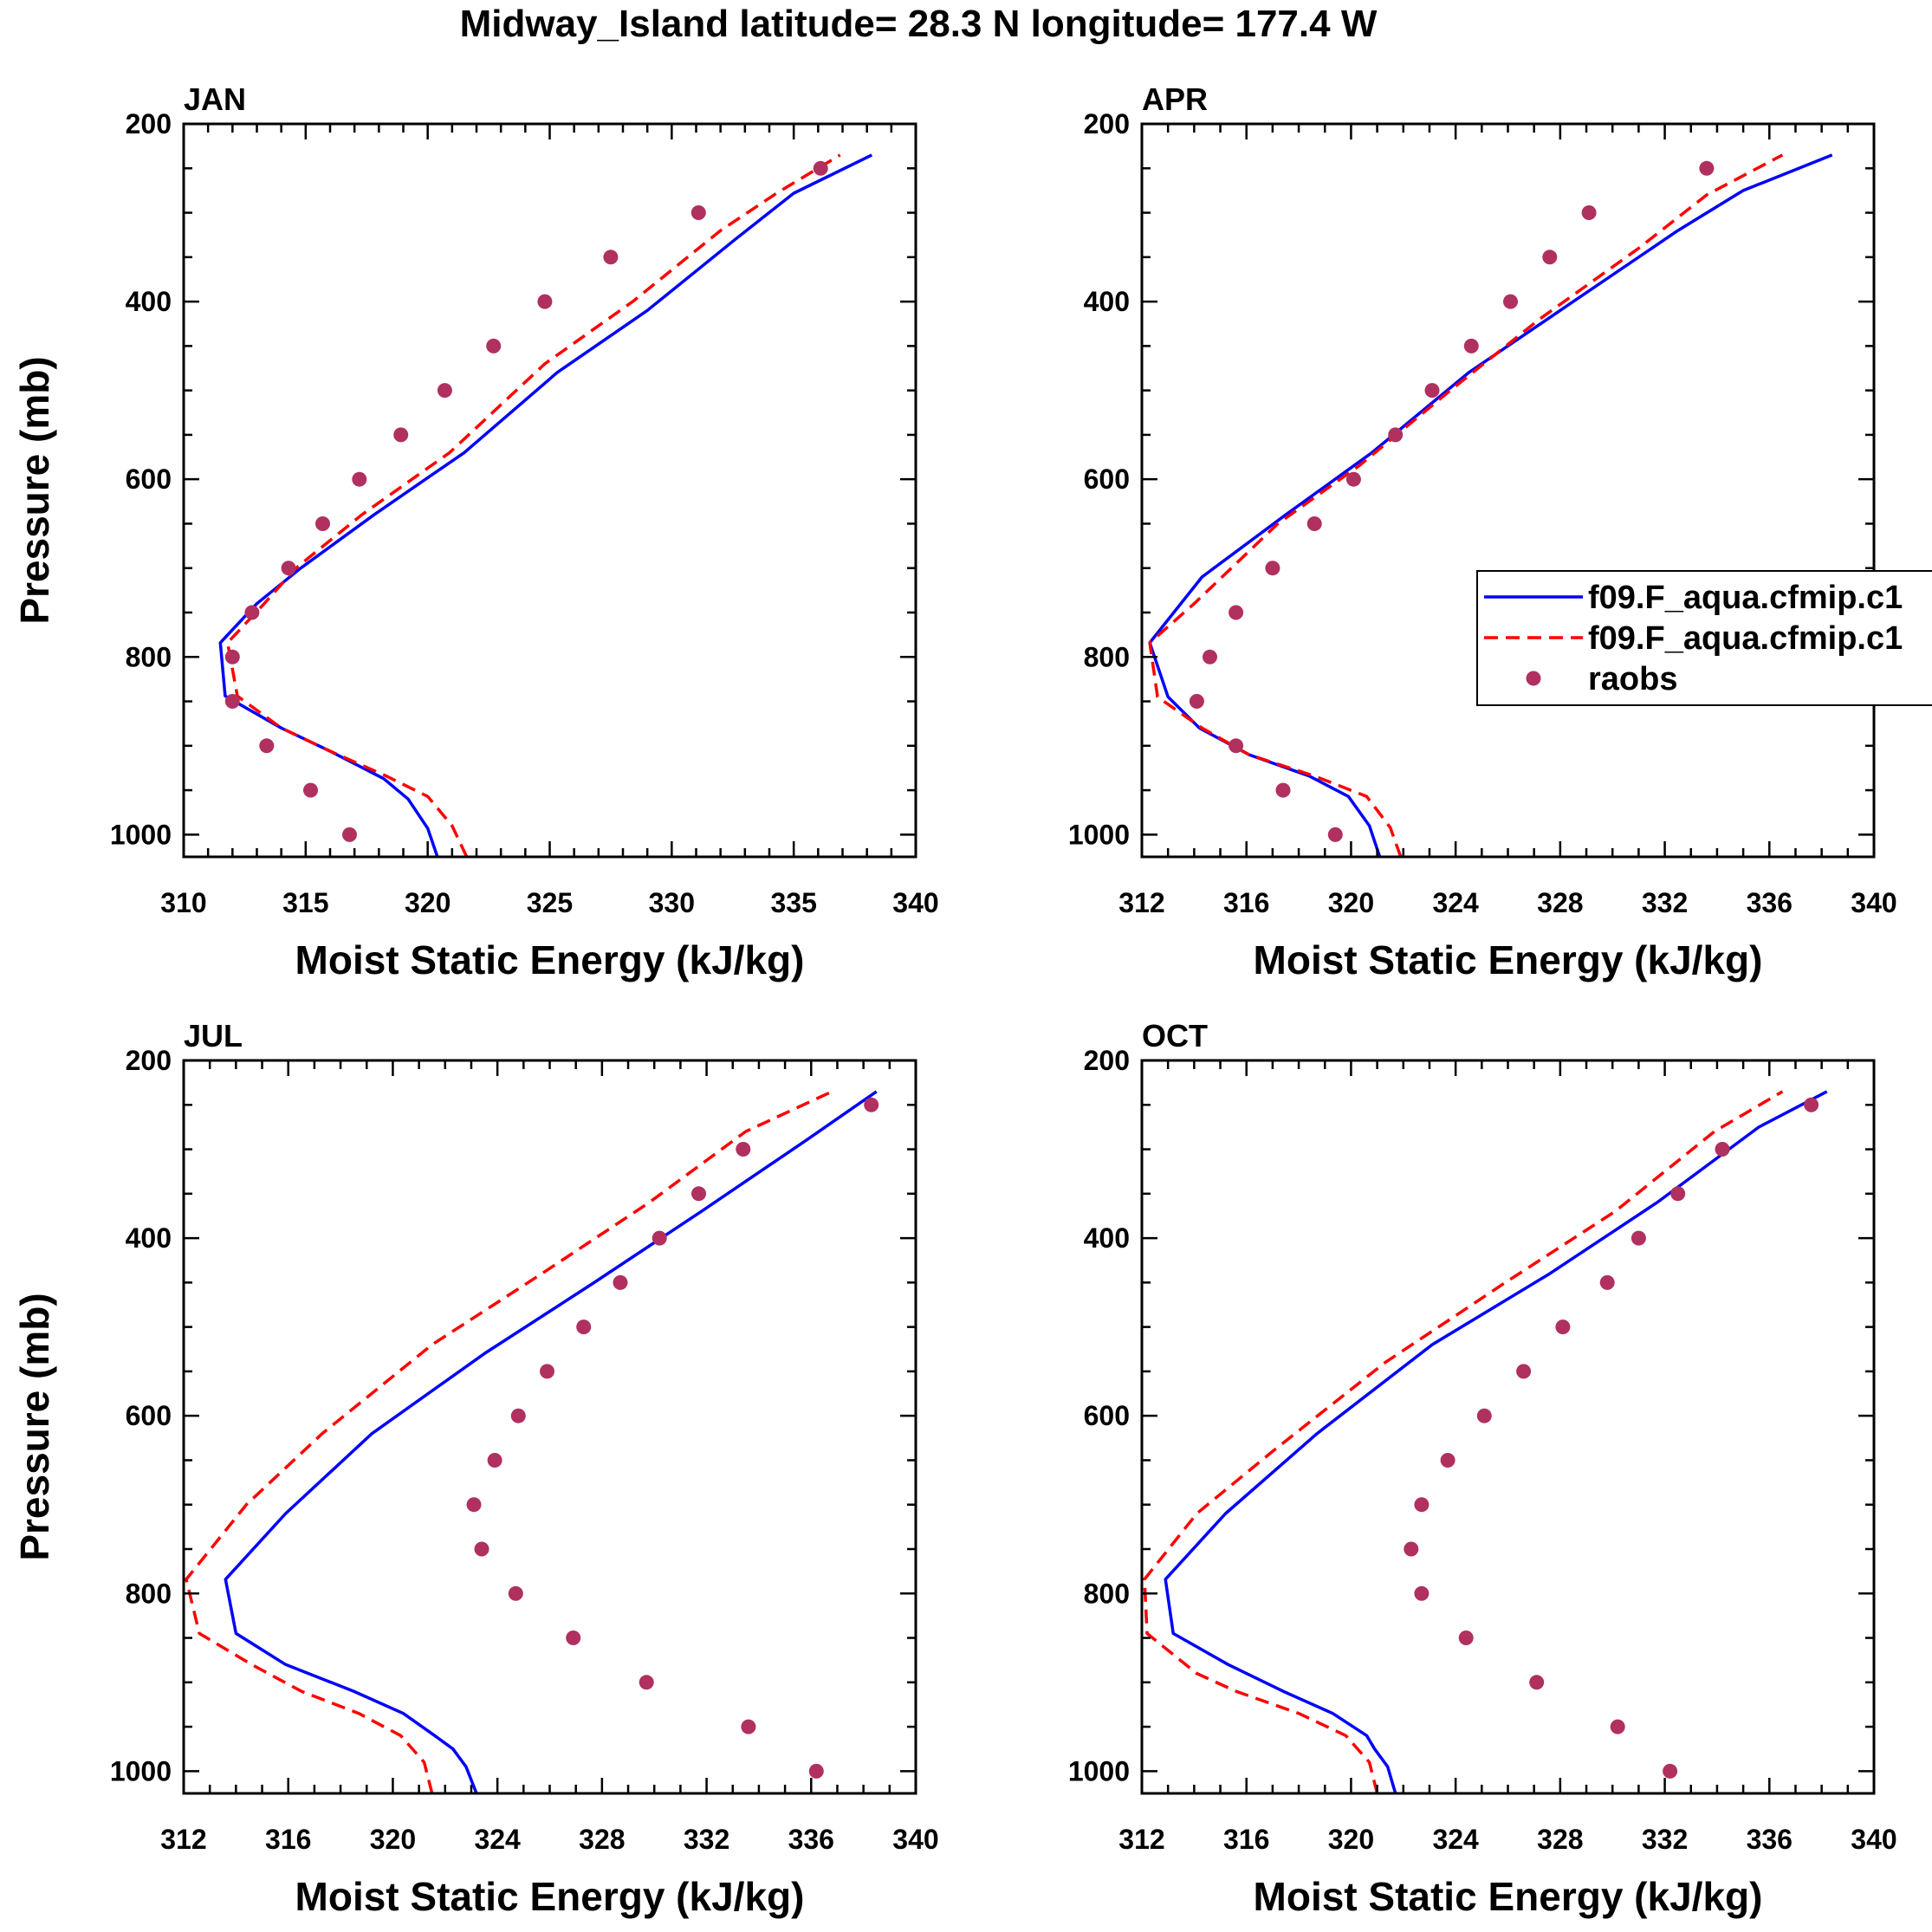 This screenshot has width=1932, height=1932. What do you see at coordinates (305, 903) in the screenshot?
I see `x-tick-label: 315` at bounding box center [305, 903].